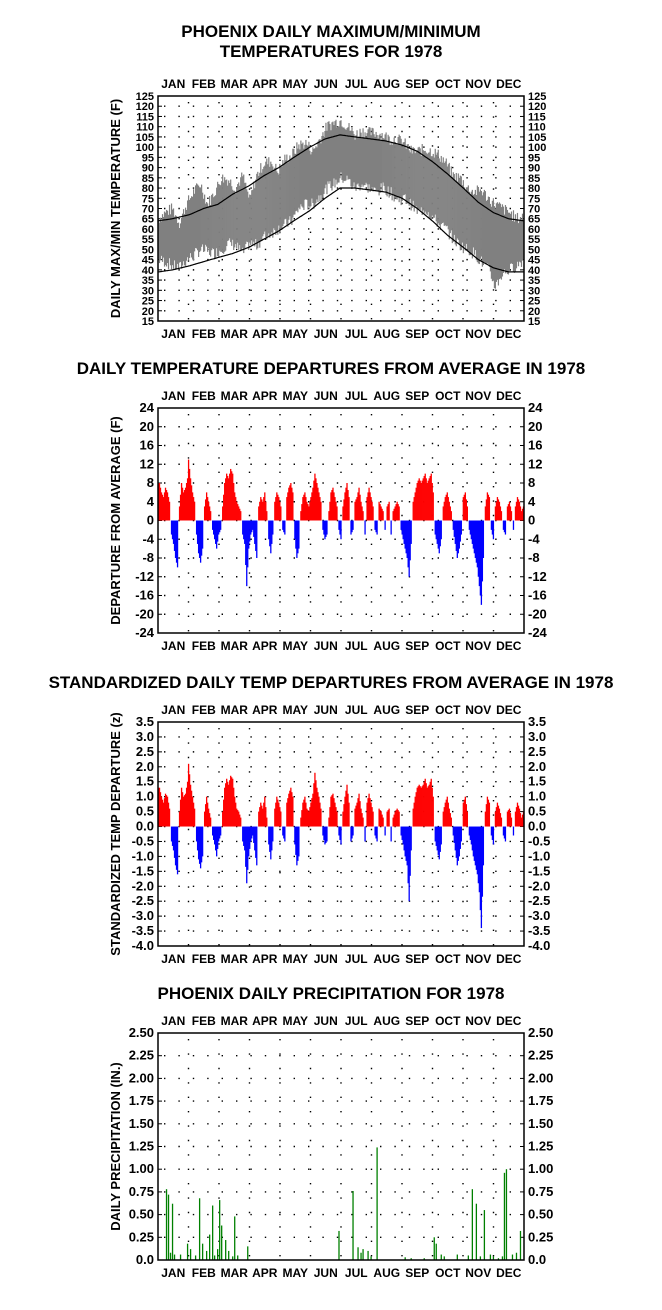  I want to click on y-tick-label-left-0: 45, so click(148, 261).